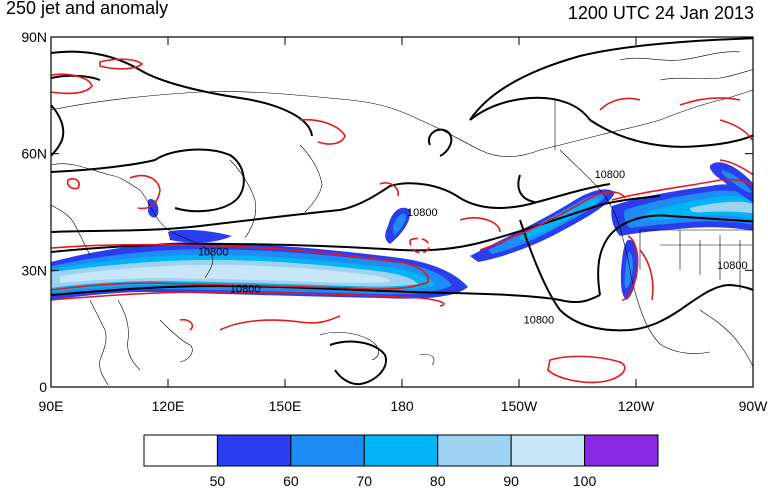 This screenshot has height=488, width=768. Describe the element at coordinates (364, 480) in the screenshot. I see `colorbar-label: 70` at that location.